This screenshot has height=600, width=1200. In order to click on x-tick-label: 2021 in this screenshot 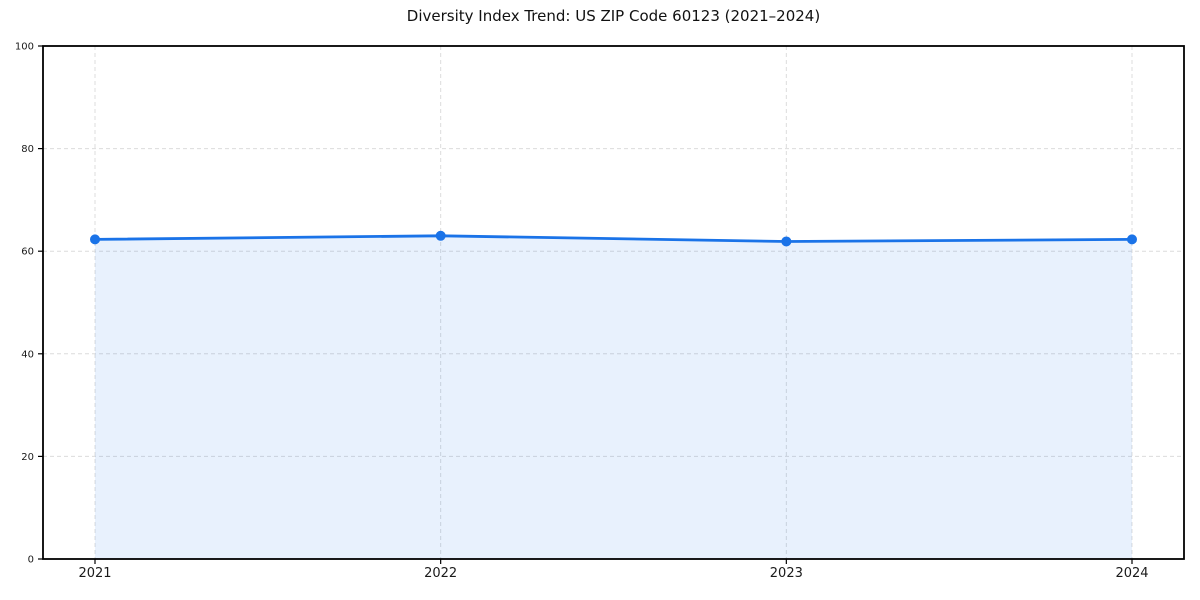, I will do `click(94, 573)`.